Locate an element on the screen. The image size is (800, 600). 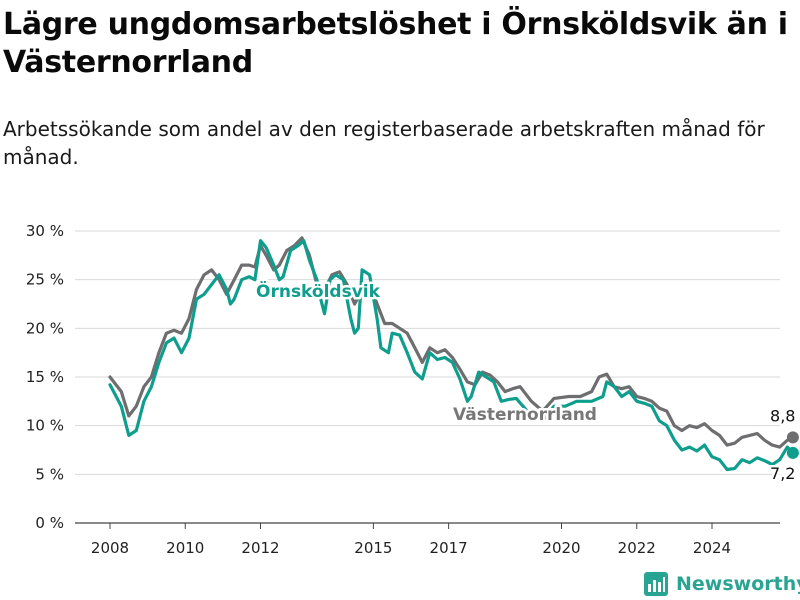
brand-logo: Newsworthy is located at coordinates (722, 584).